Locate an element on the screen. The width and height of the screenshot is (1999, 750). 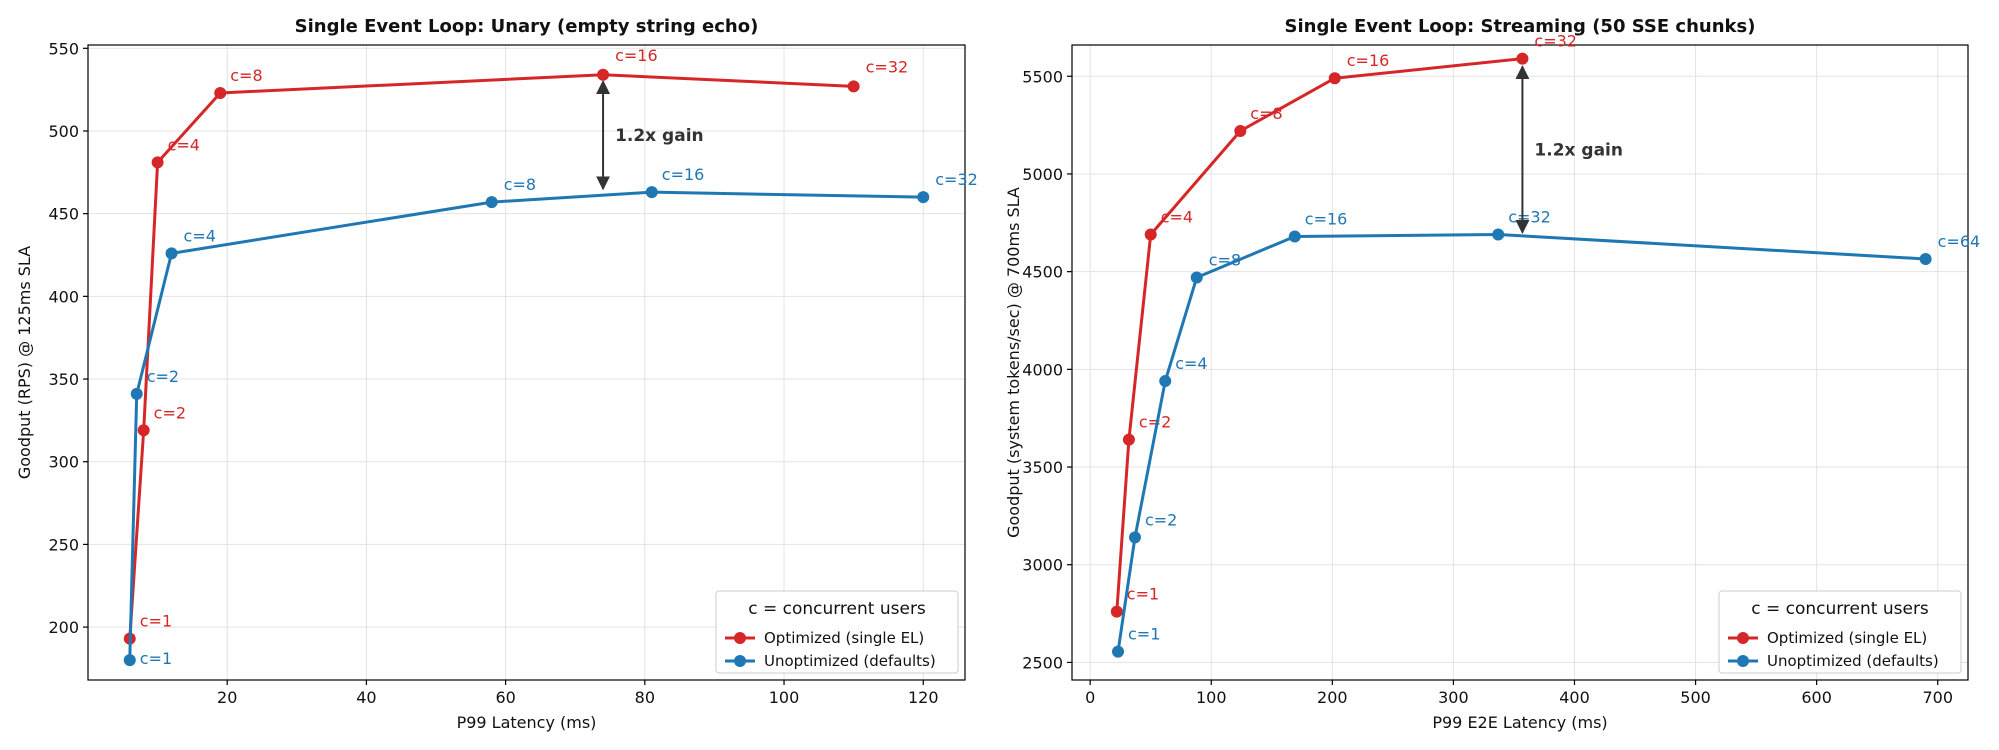
y-tick-label: 500 is located at coordinates (63, 131).